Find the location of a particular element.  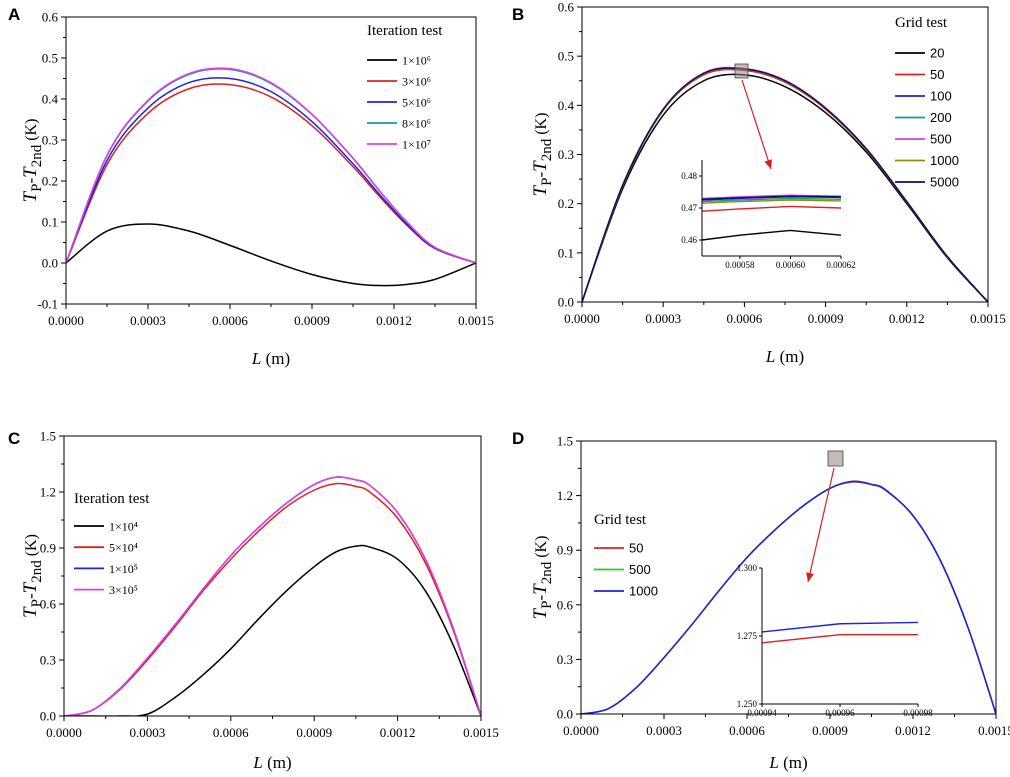

series-line-5×10⁴ is located at coordinates (272, 599).